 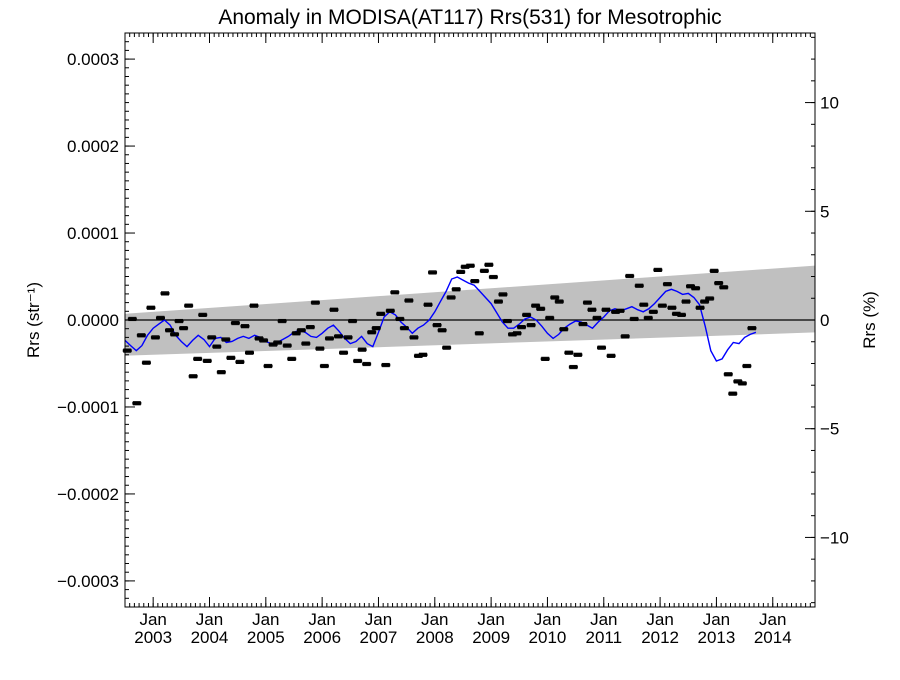 What do you see at coordinates (773, 637) in the screenshot?
I see `x-tick-label-year: 2014` at bounding box center [773, 637].